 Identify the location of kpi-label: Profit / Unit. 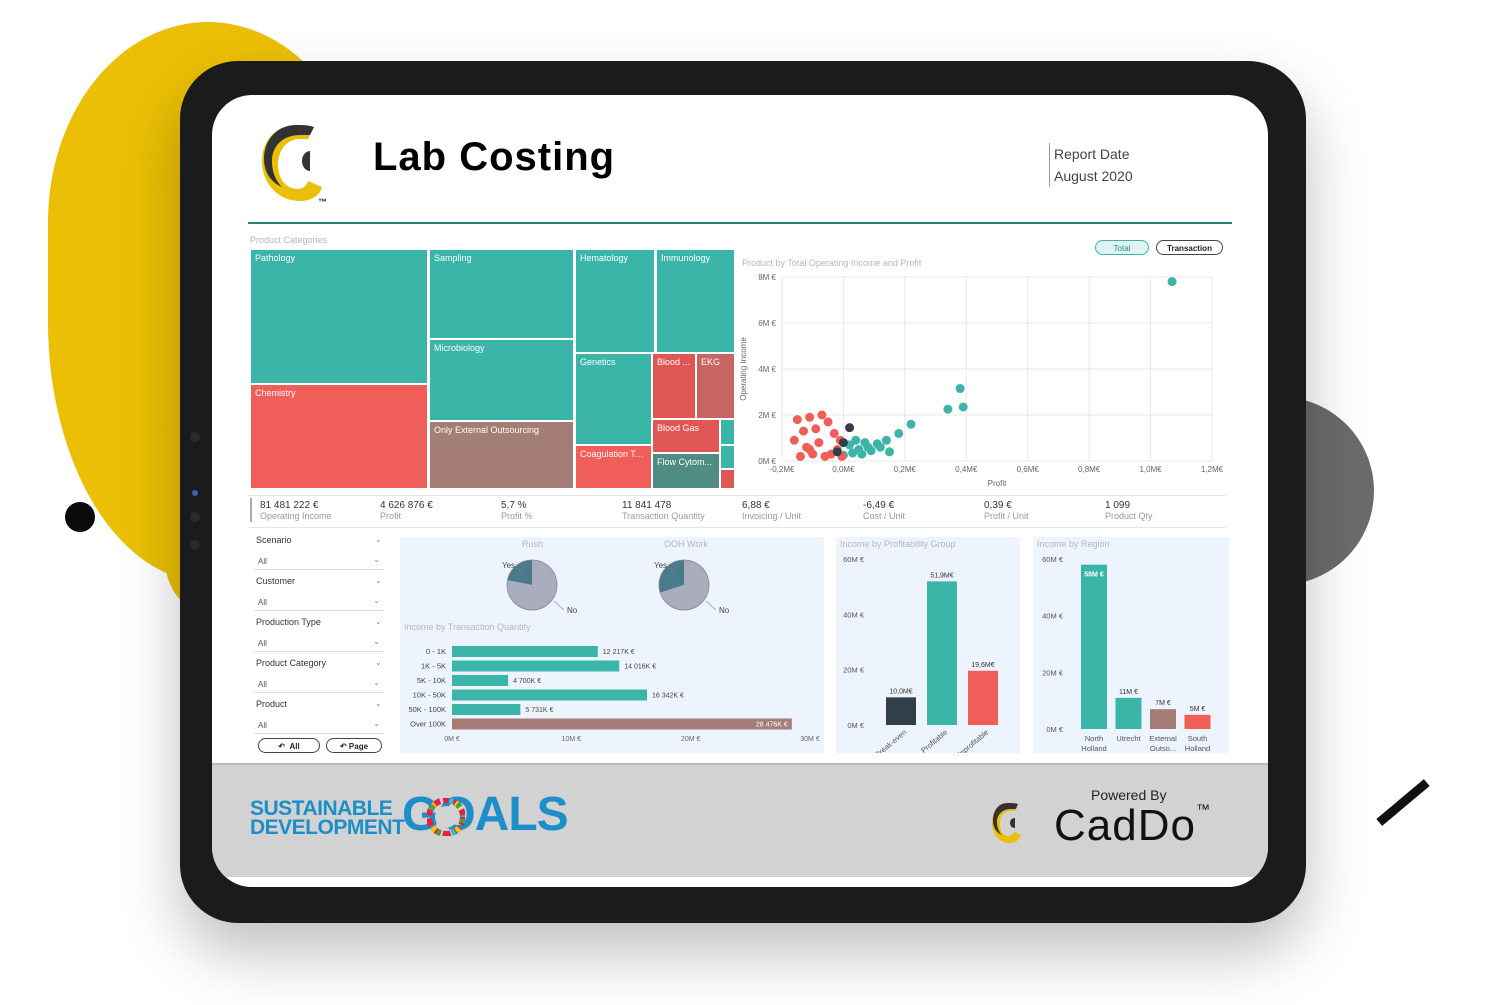
(1006, 516).